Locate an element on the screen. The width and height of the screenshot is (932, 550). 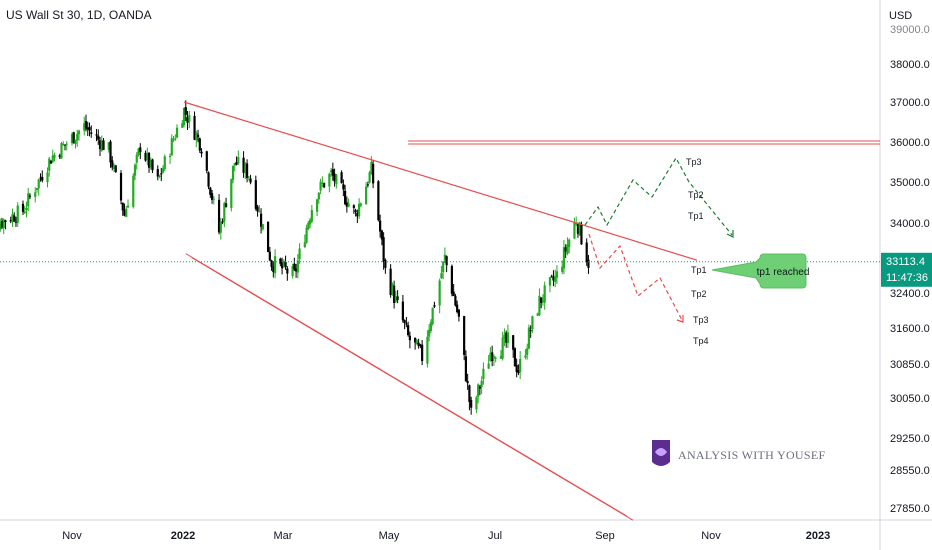
tp1-reached-callout: tp1 reached is located at coordinates (760, 271).